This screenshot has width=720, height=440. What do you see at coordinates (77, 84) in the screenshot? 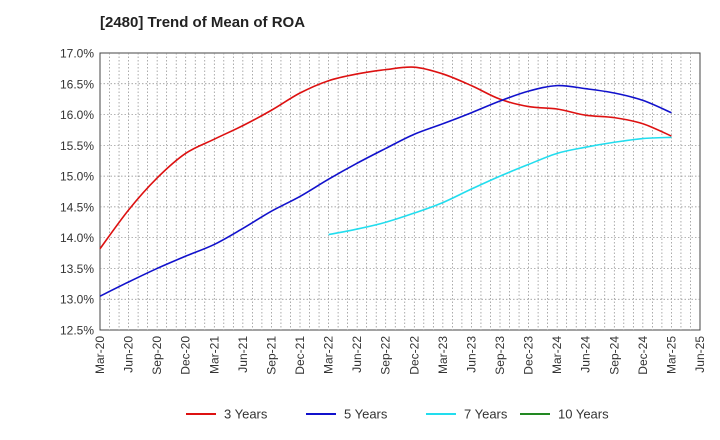
I see `y-tick-label: 16.5%` at bounding box center [77, 84].